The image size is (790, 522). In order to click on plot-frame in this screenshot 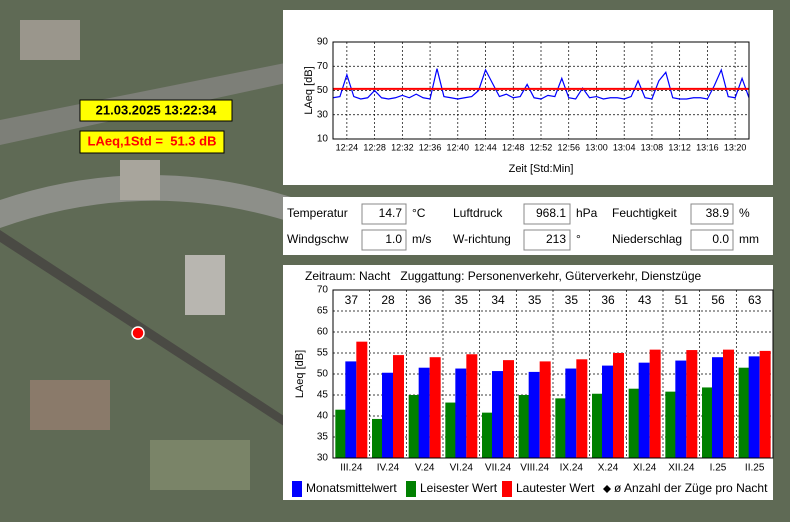, I will do `click(541, 90)`.